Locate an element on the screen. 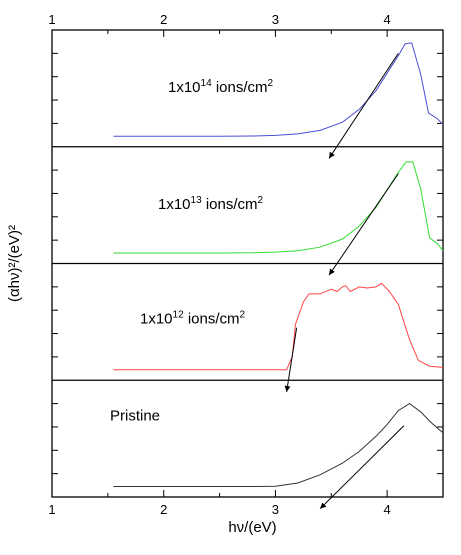 Image resolution: width=461 pixels, height=555 pixels. x-tick-label-bottom: 3 is located at coordinates (275, 509).